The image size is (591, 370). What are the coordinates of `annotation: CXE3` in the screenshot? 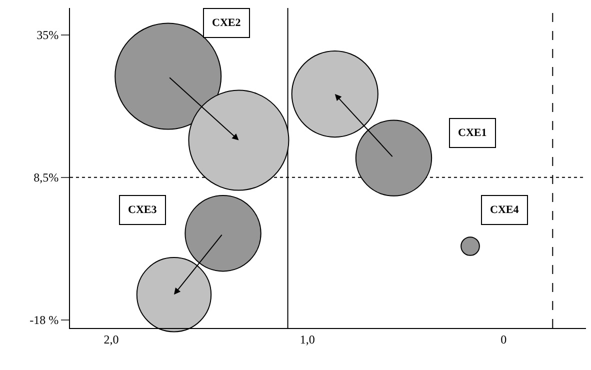 It's located at (143, 210).